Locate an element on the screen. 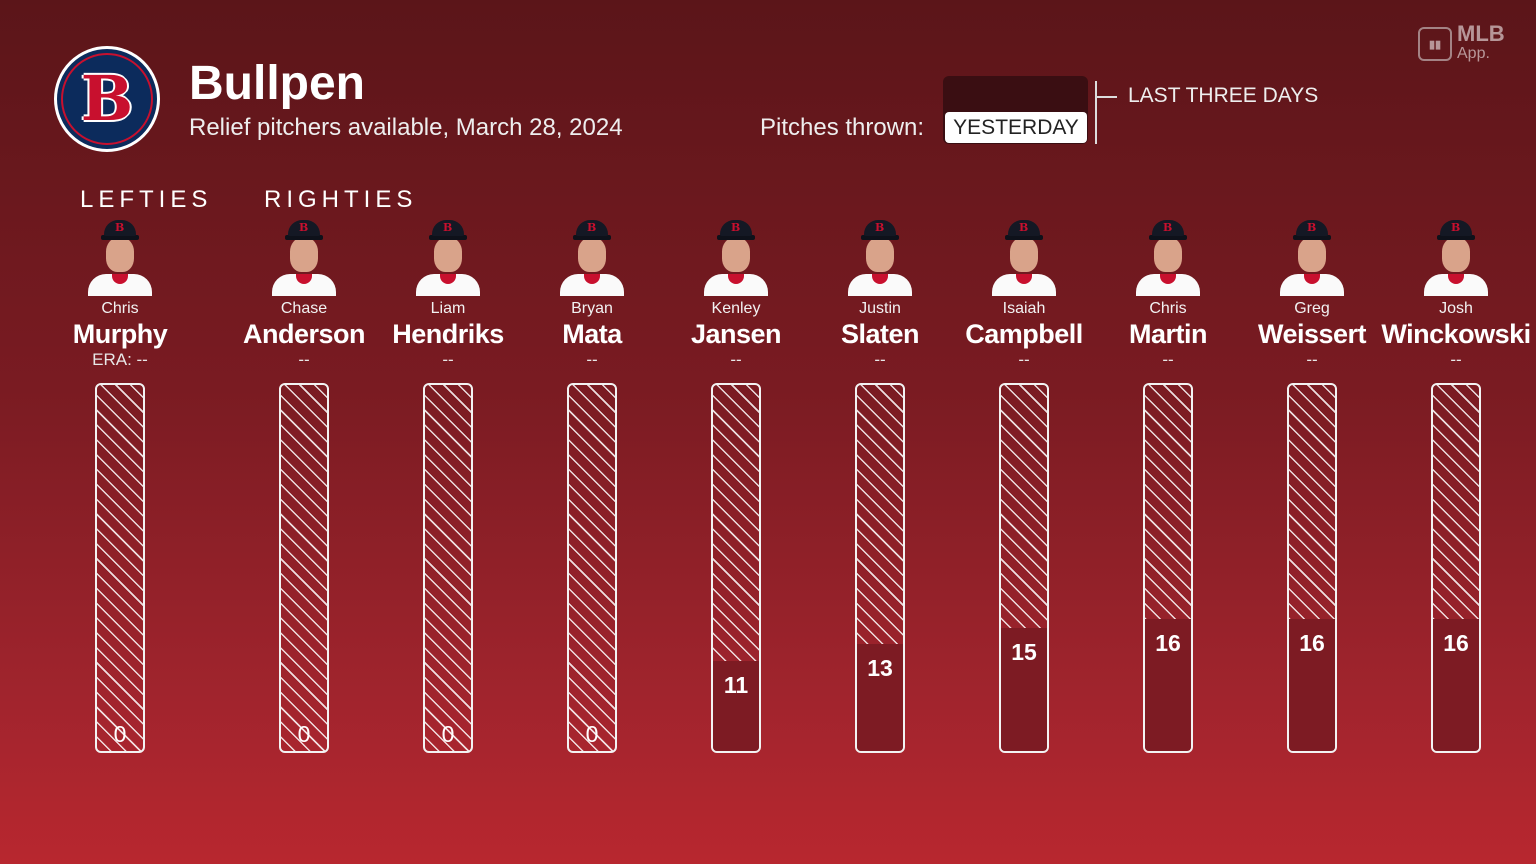 Image resolution: width=1536 pixels, height=864 pixels. pitcher-era: ERA: -- is located at coordinates (120, 359).